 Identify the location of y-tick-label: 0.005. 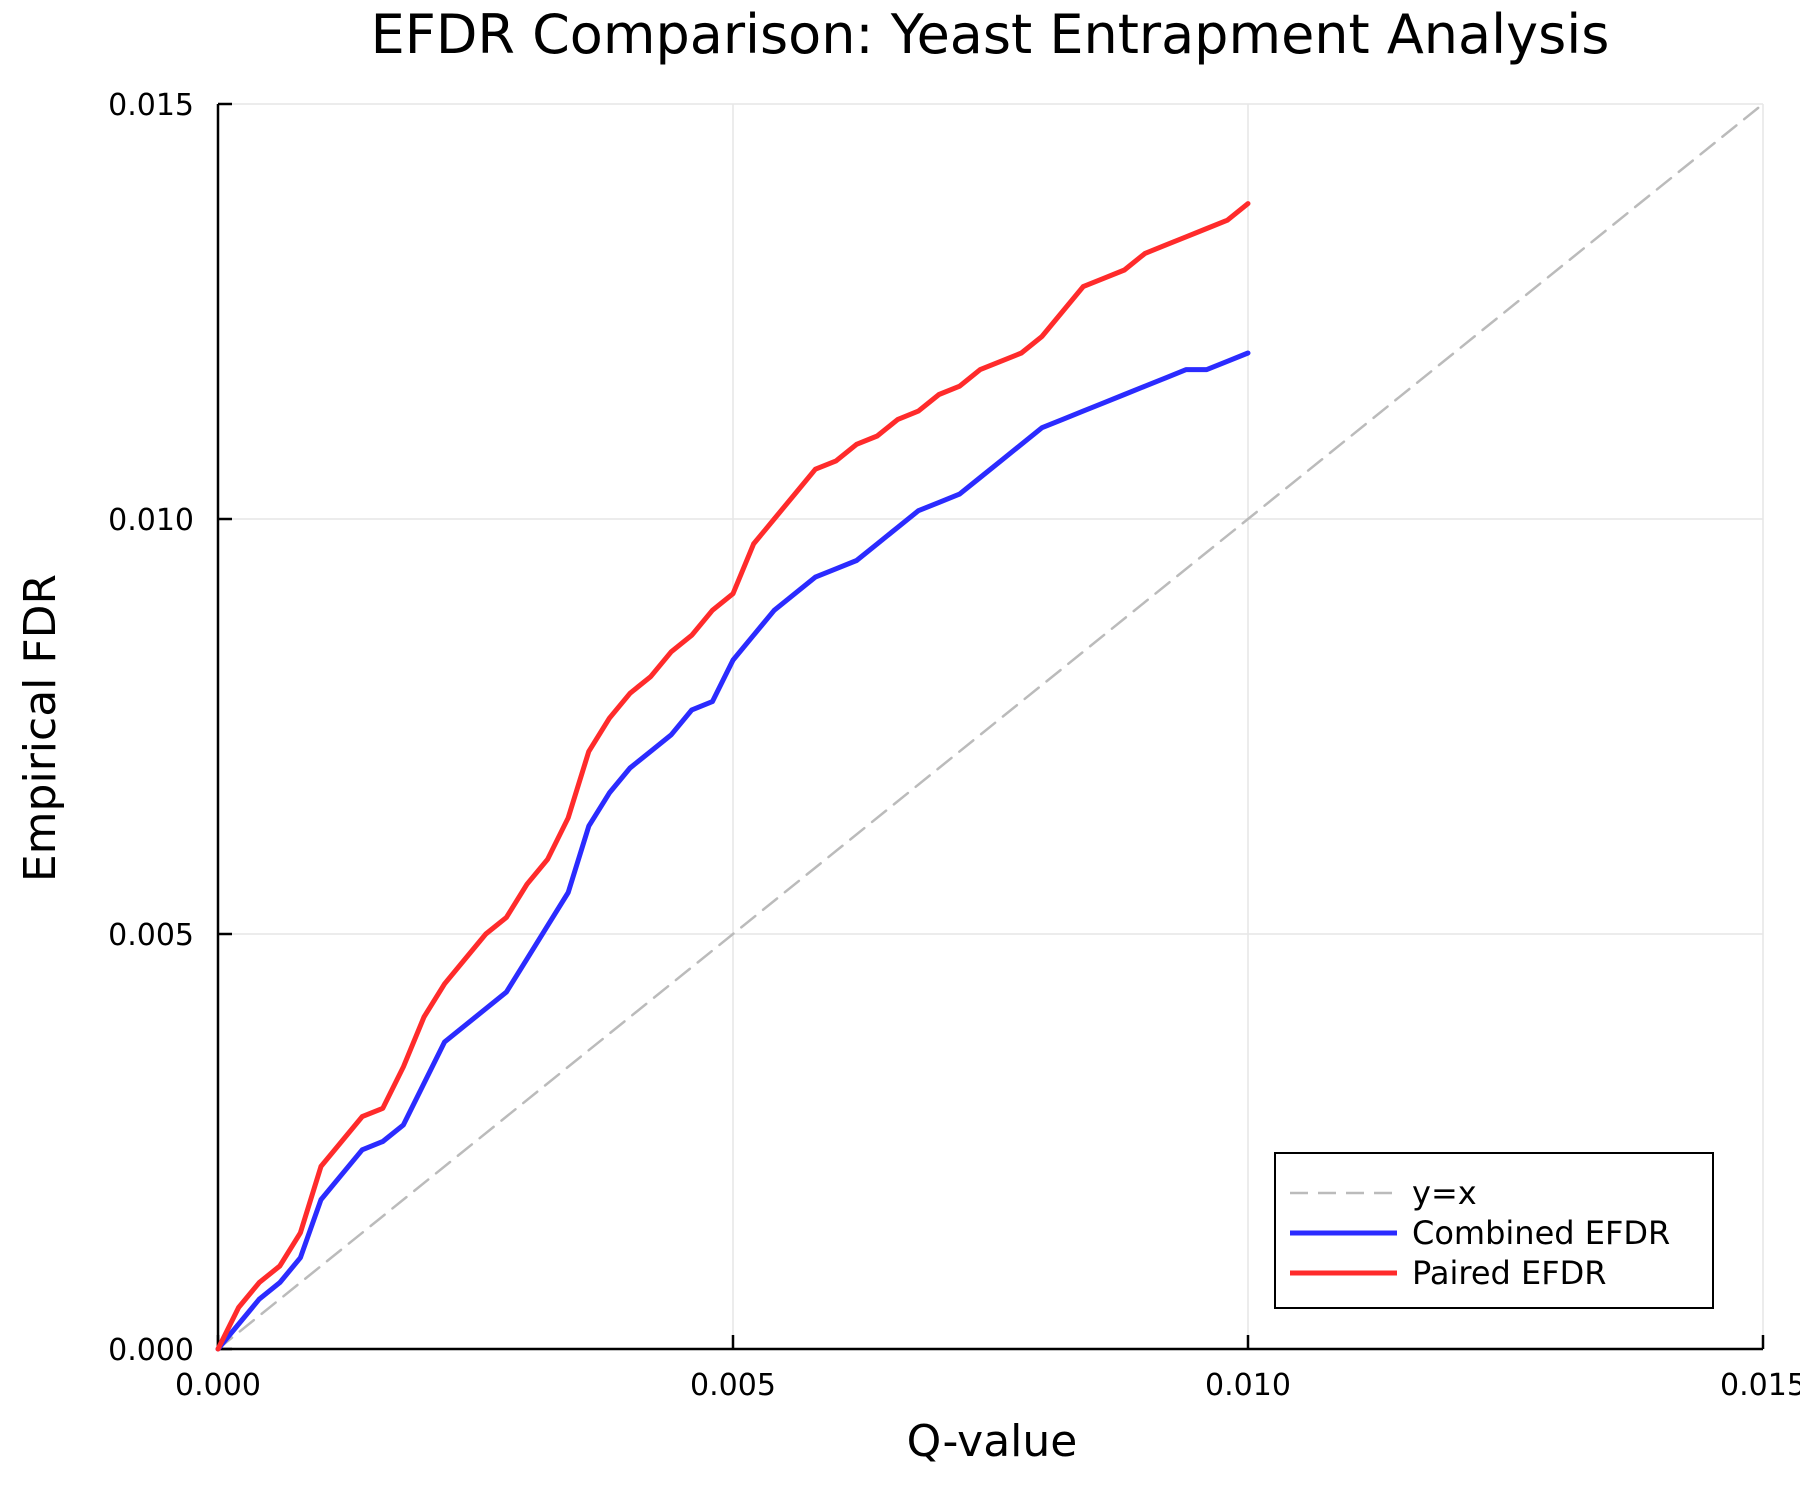
(151, 935).